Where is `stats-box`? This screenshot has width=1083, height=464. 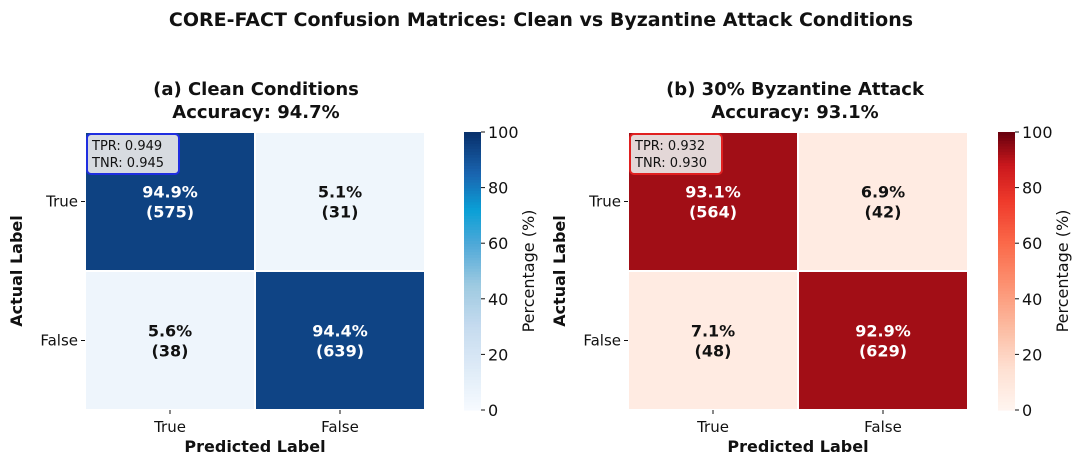
stats-box is located at coordinates (676, 154).